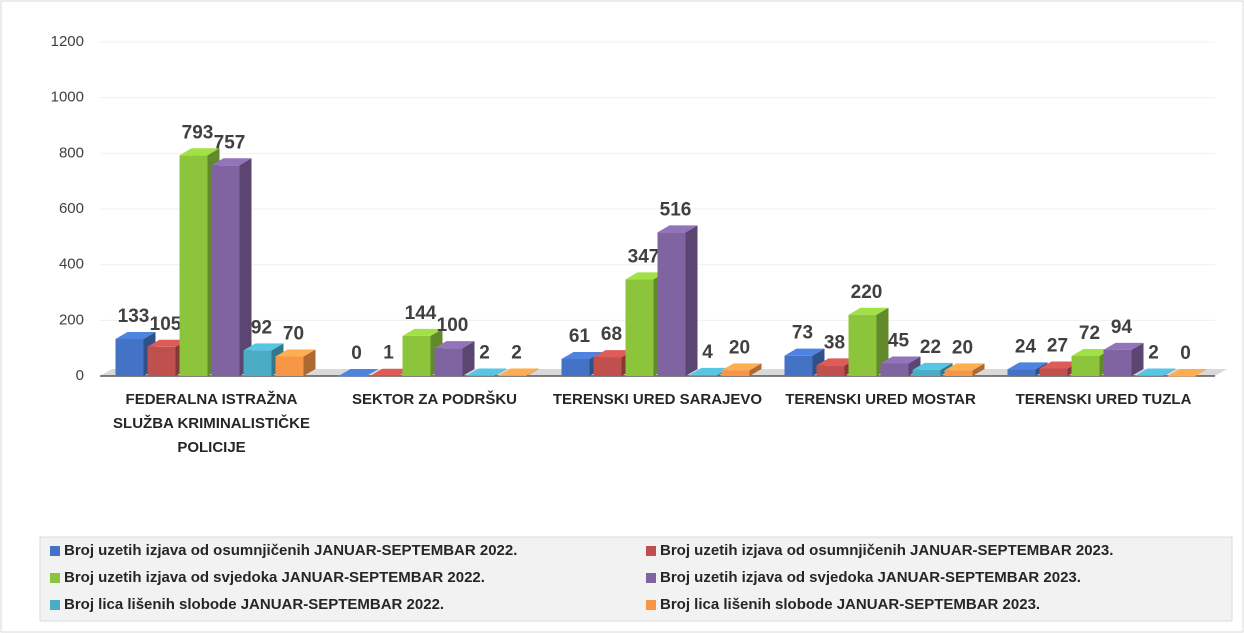 Image resolution: width=1244 pixels, height=633 pixels. I want to click on y-tick-label: 800, so click(71, 152).